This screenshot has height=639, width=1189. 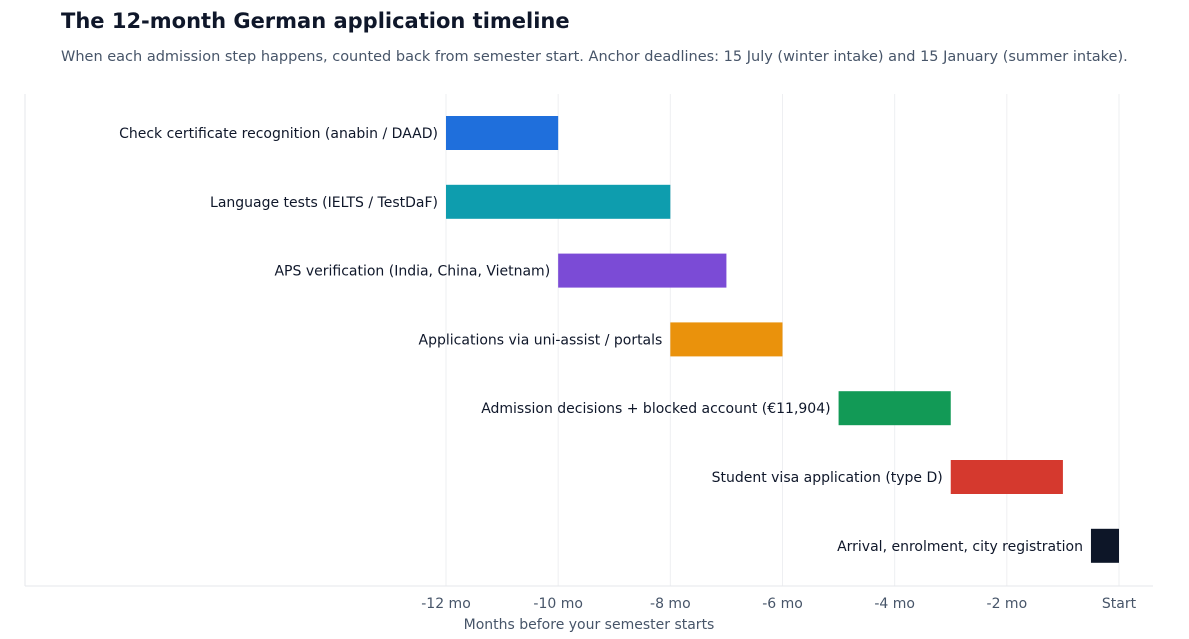 I want to click on x-tick-label: -10 mo, so click(x=558, y=604).